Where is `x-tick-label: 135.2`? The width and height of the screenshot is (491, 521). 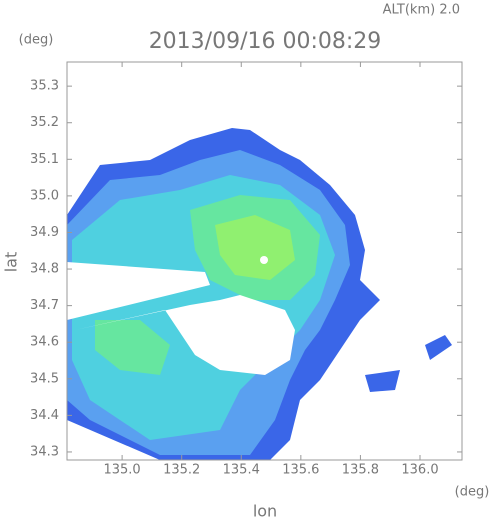 x-tick-label: 135.2 is located at coordinates (181, 470).